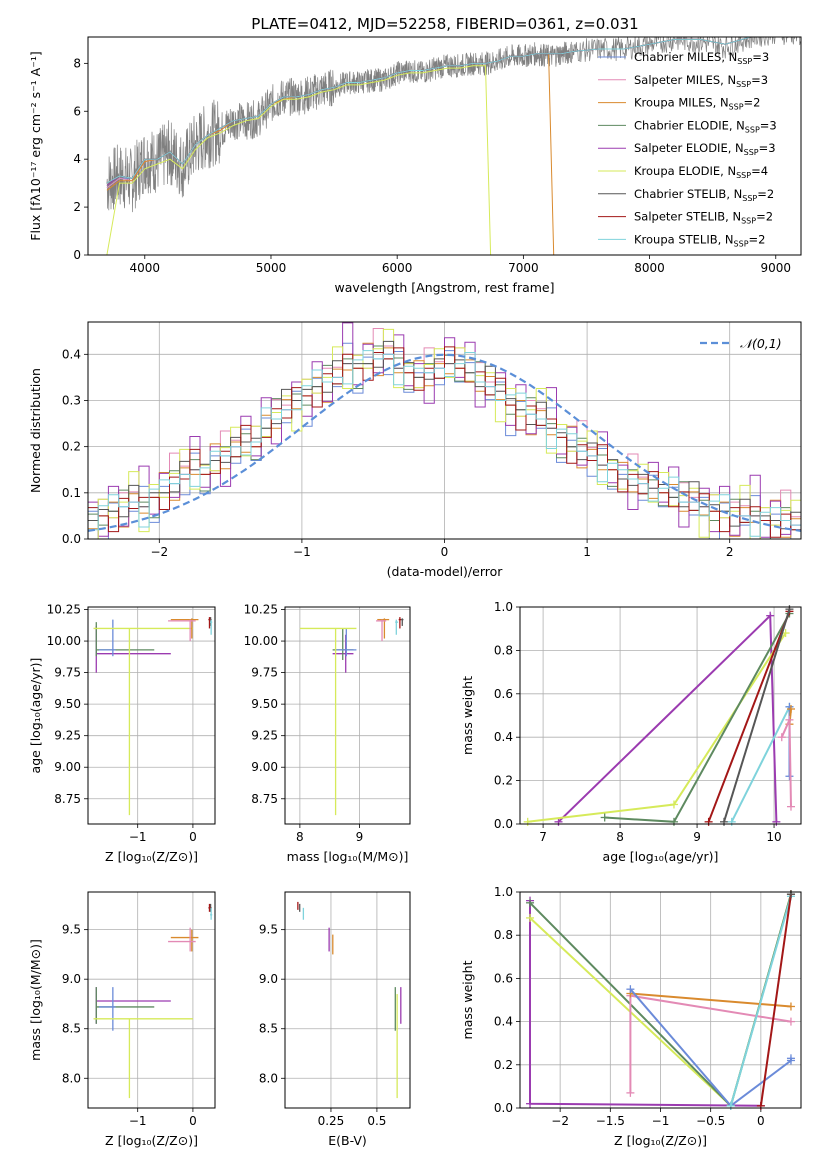 Image resolution: width=819 pixels, height=1170 pixels. What do you see at coordinates (77, 63) in the screenshot?
I see `y-tick-label: 8` at bounding box center [77, 63].